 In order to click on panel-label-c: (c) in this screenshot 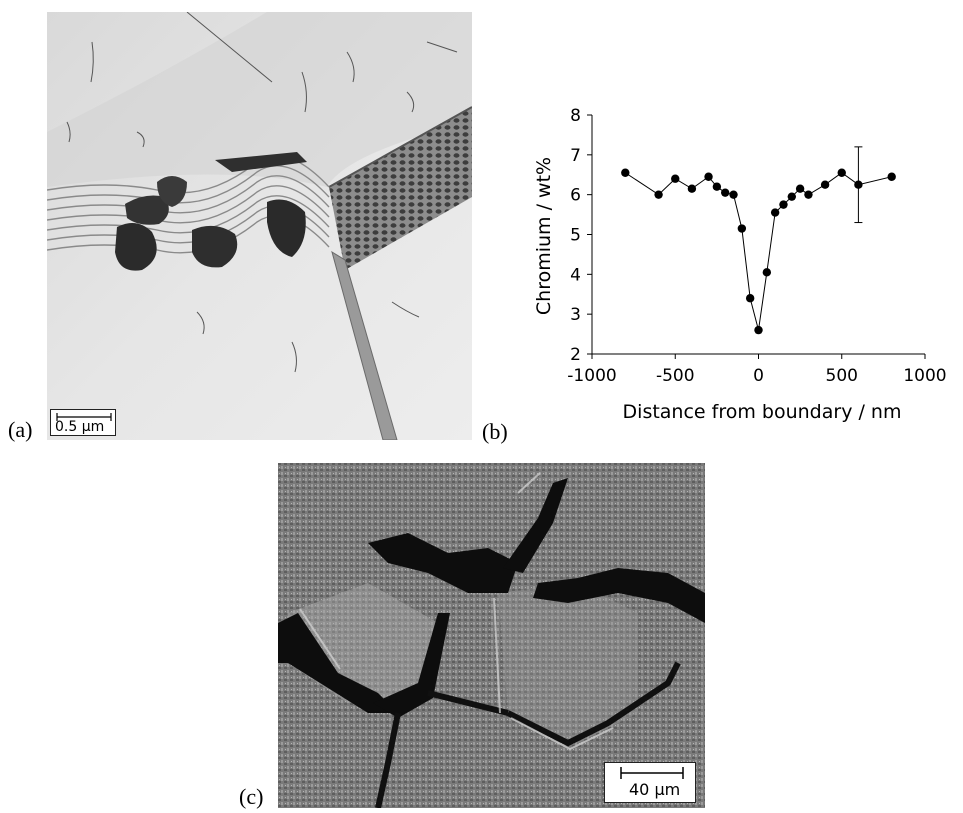, I will do `click(251, 796)`.